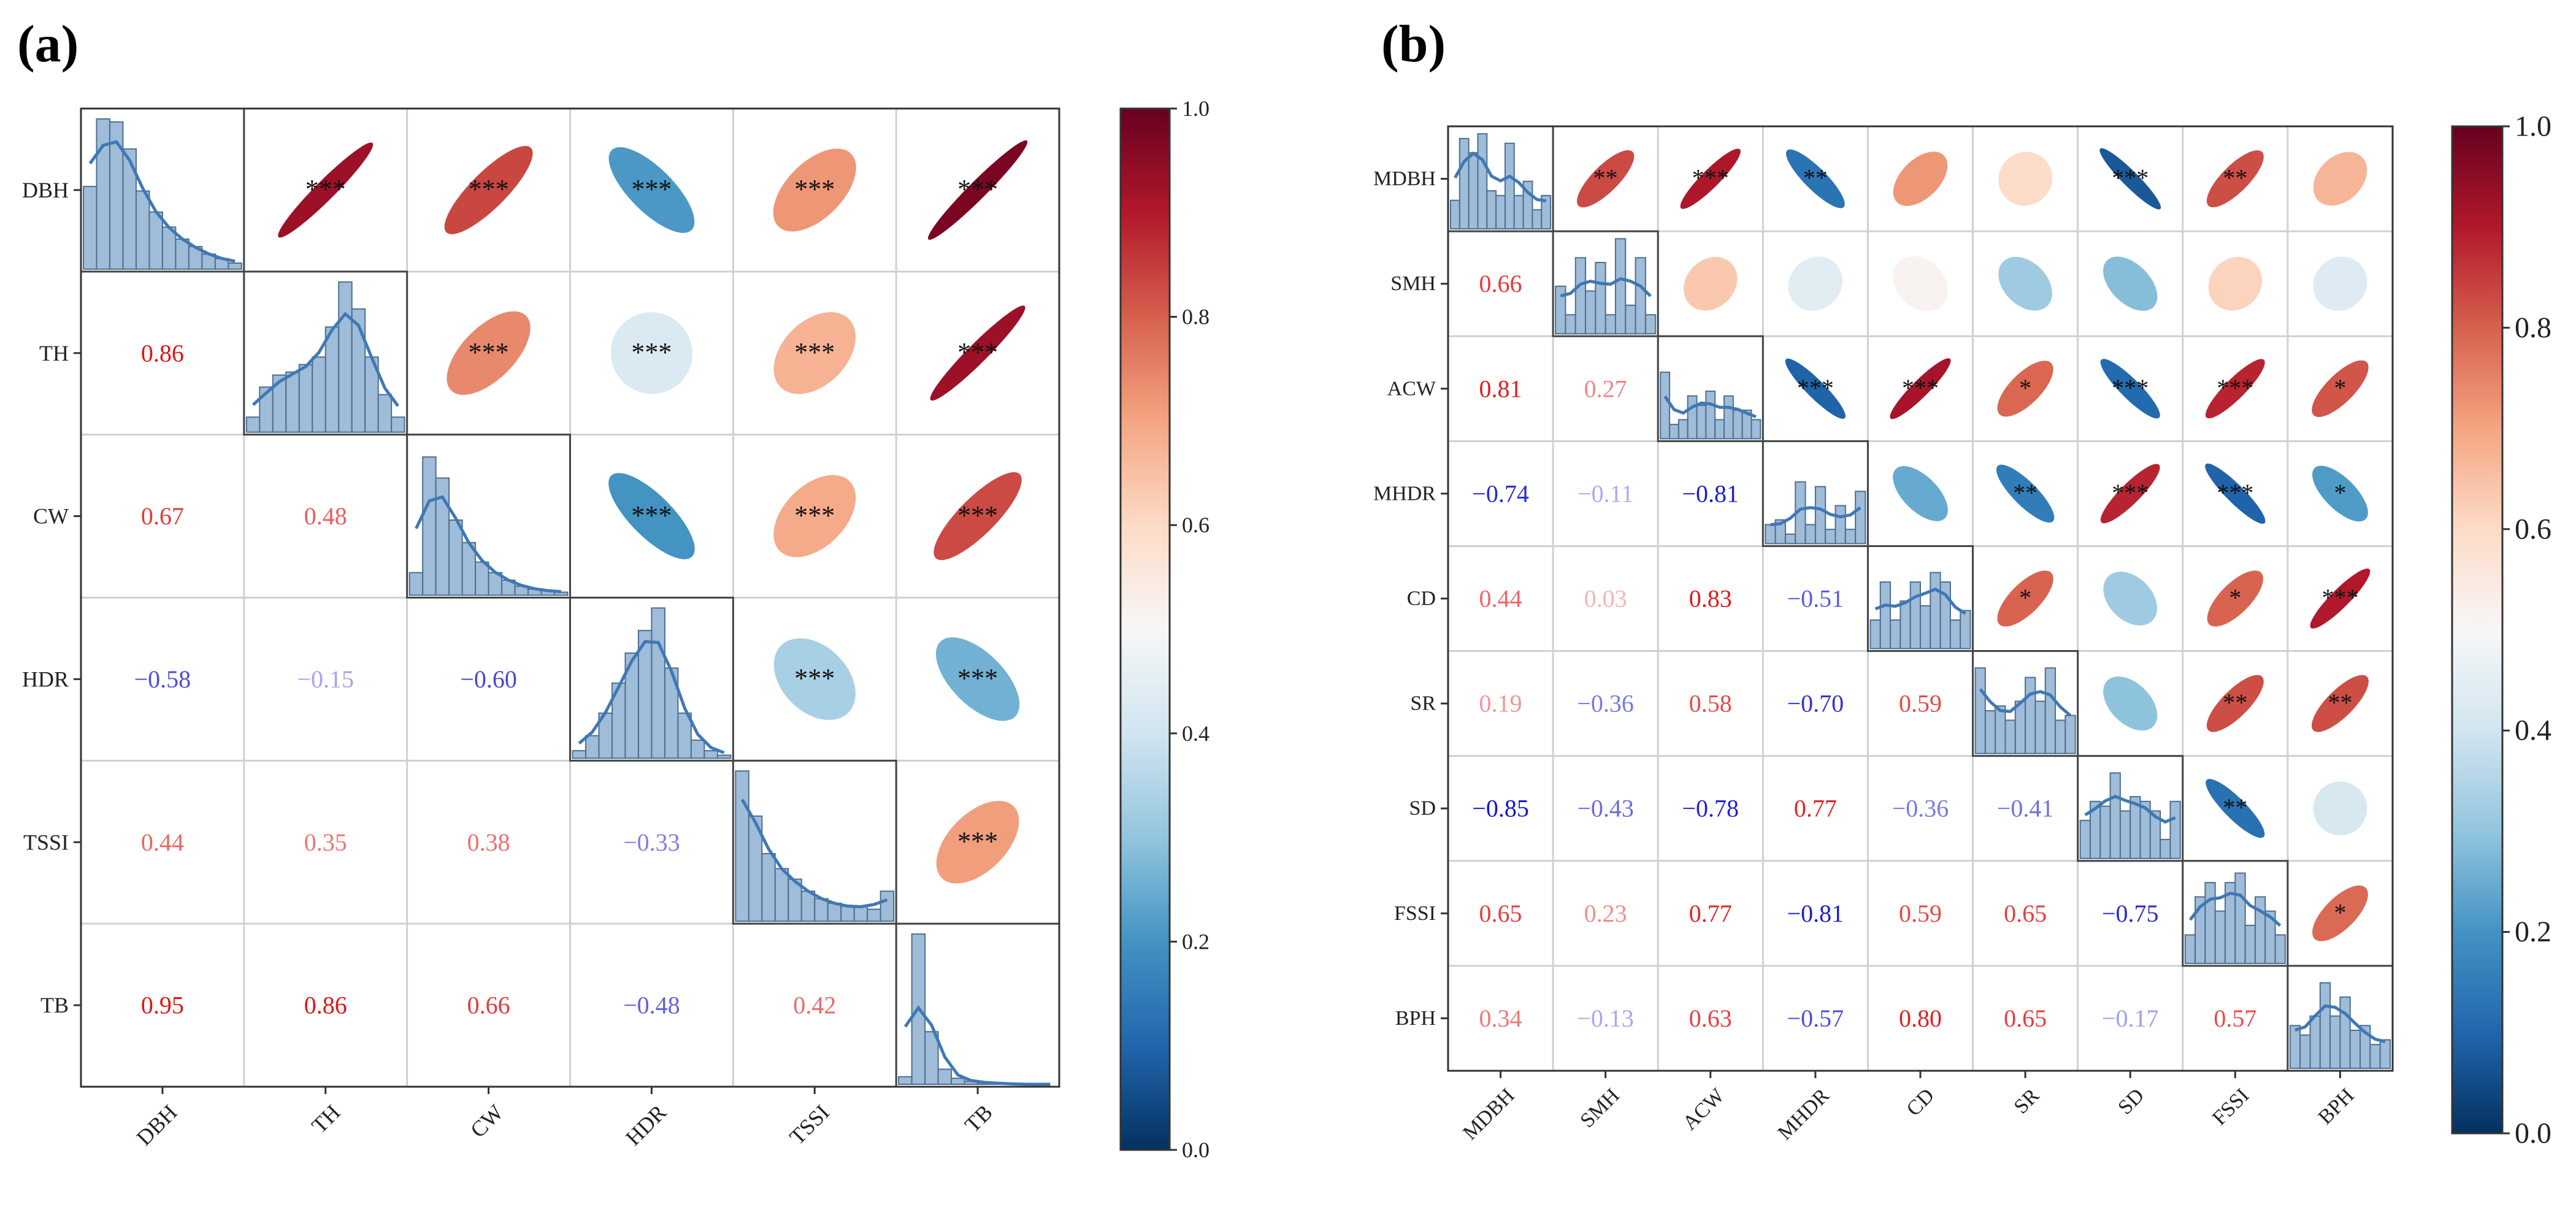  I want to click on histogram-SD, so click(2130, 808).